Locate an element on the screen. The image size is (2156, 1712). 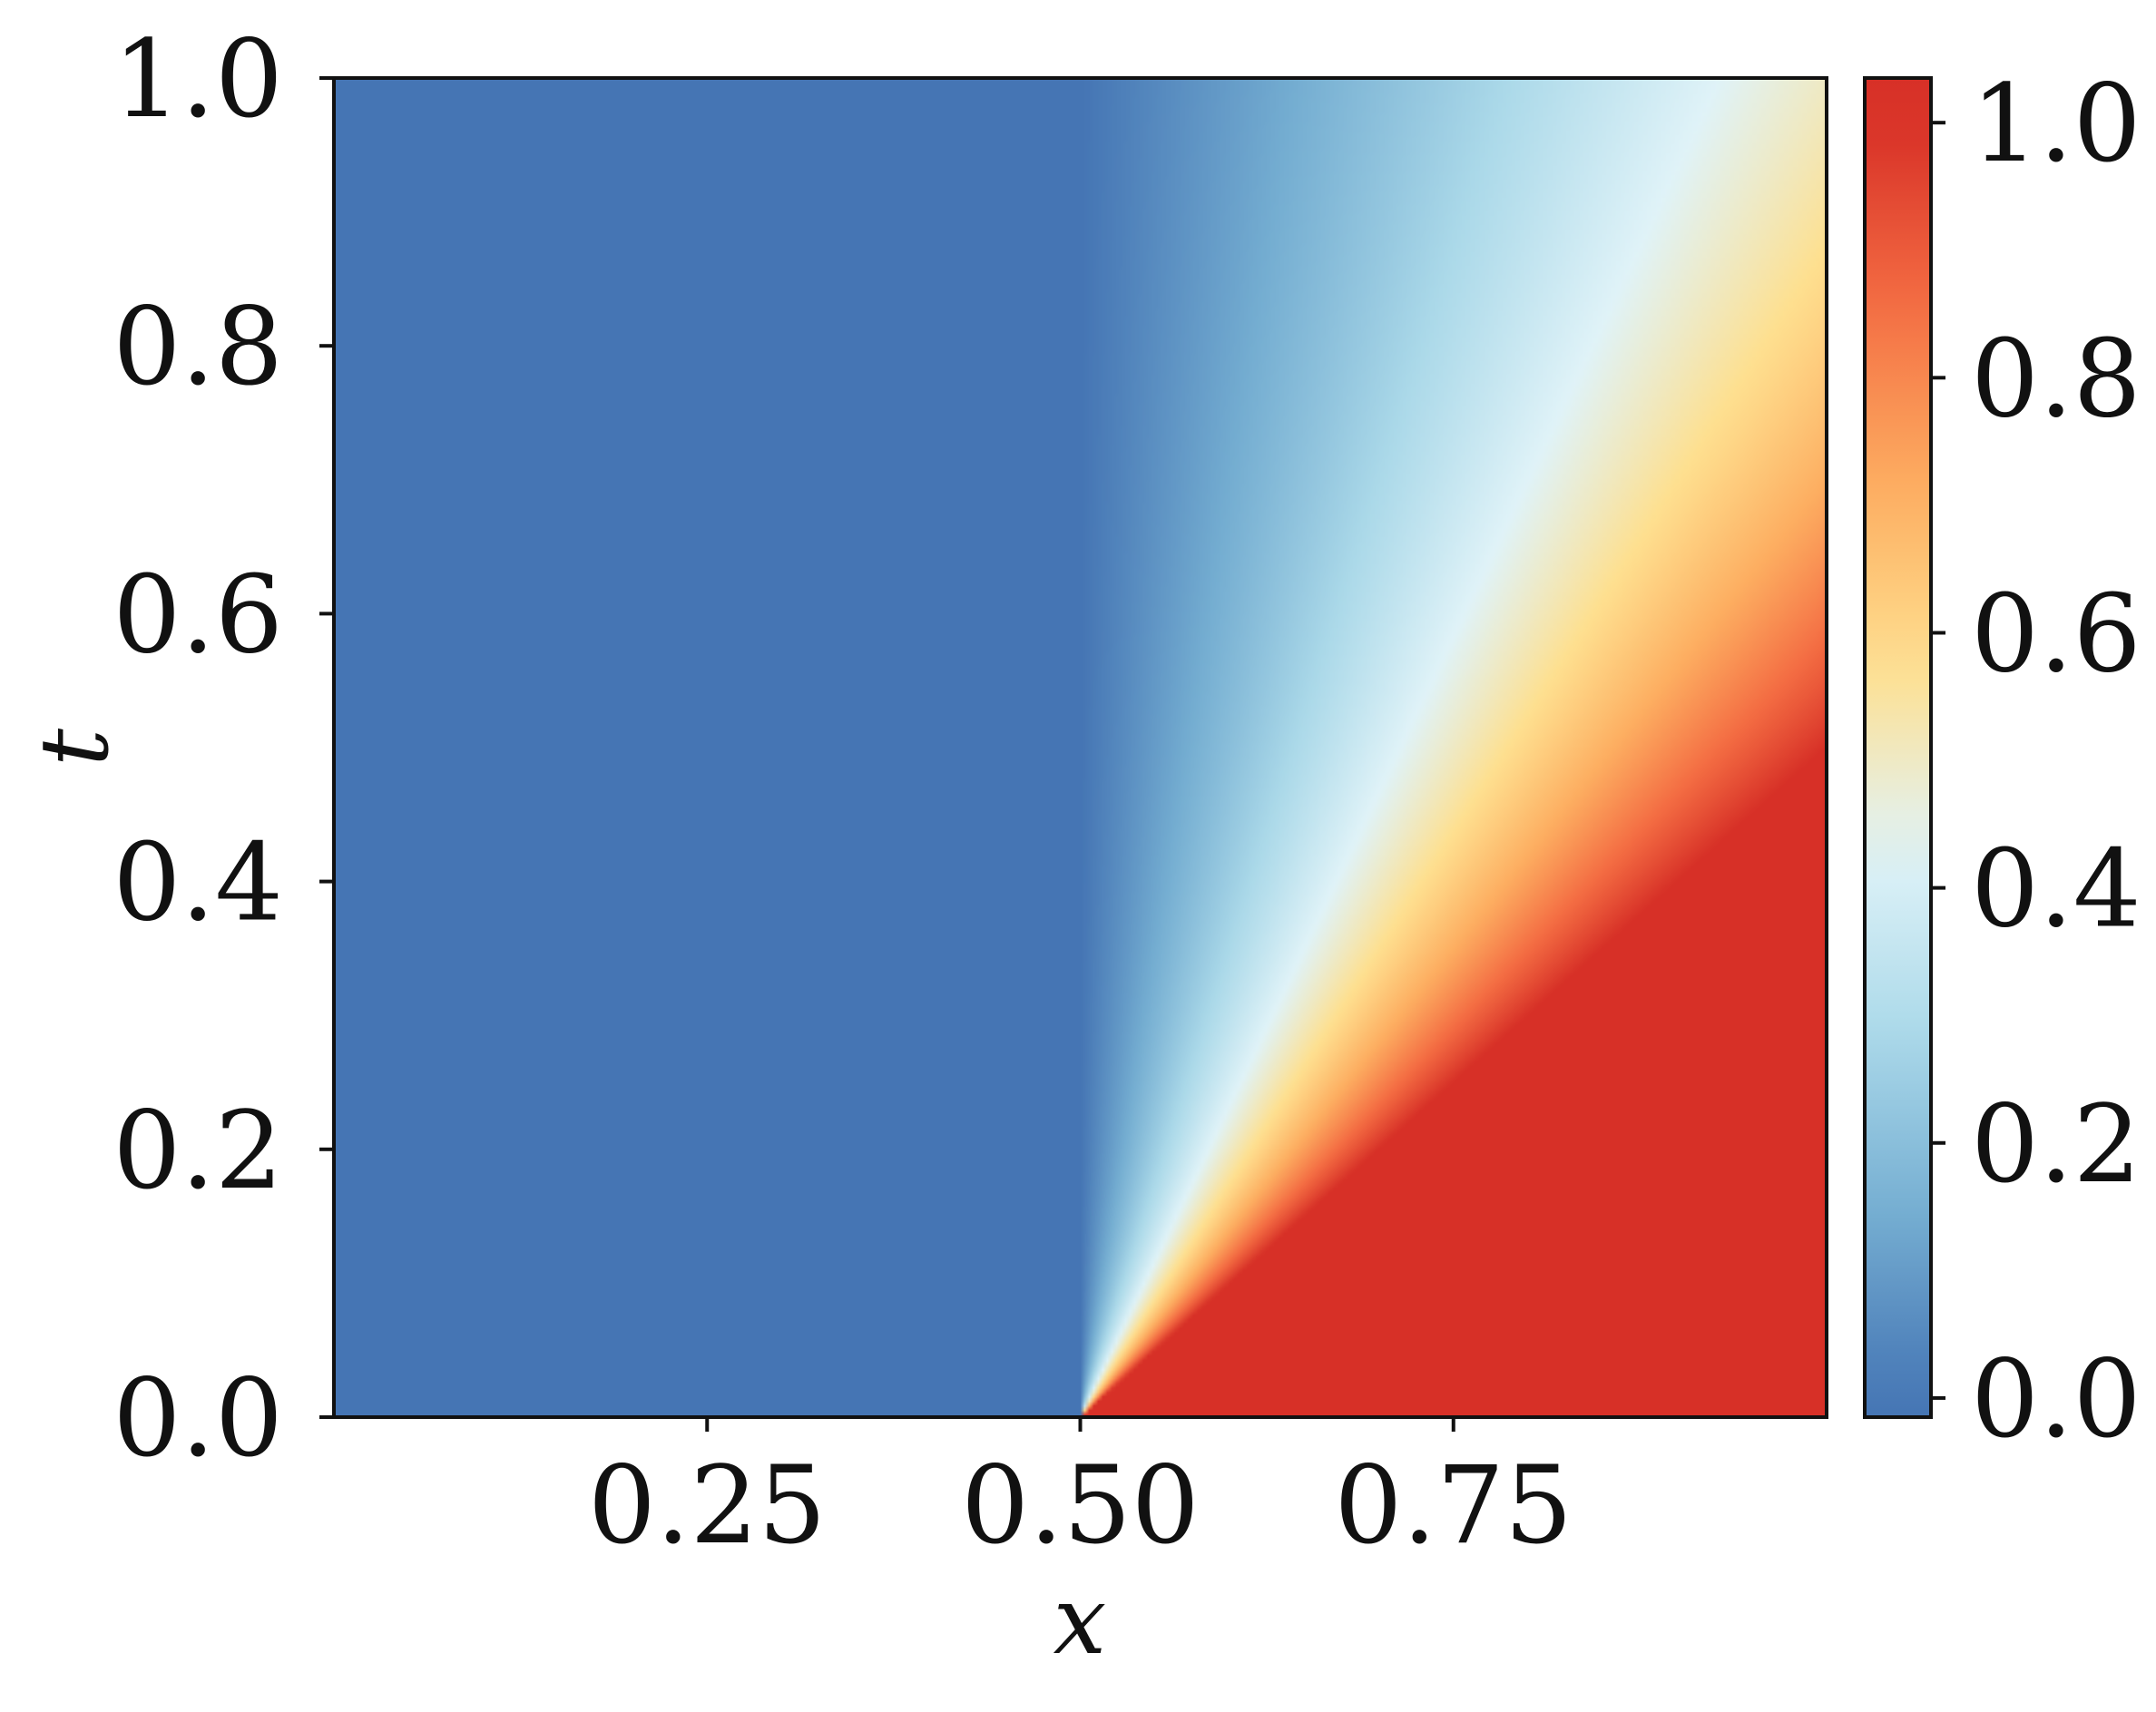
y-tick-label: 0.0 is located at coordinates (198, 1418).